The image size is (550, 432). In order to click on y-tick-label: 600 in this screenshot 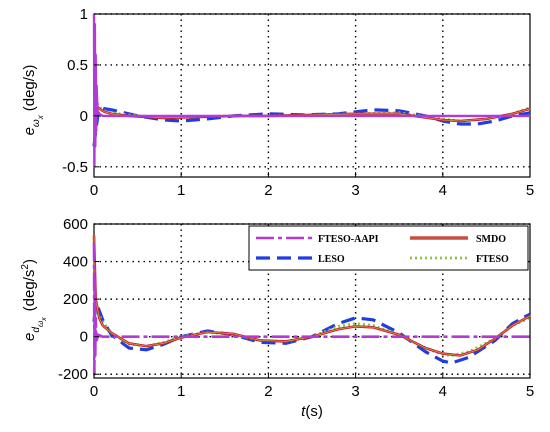, I will do `click(75, 224)`.